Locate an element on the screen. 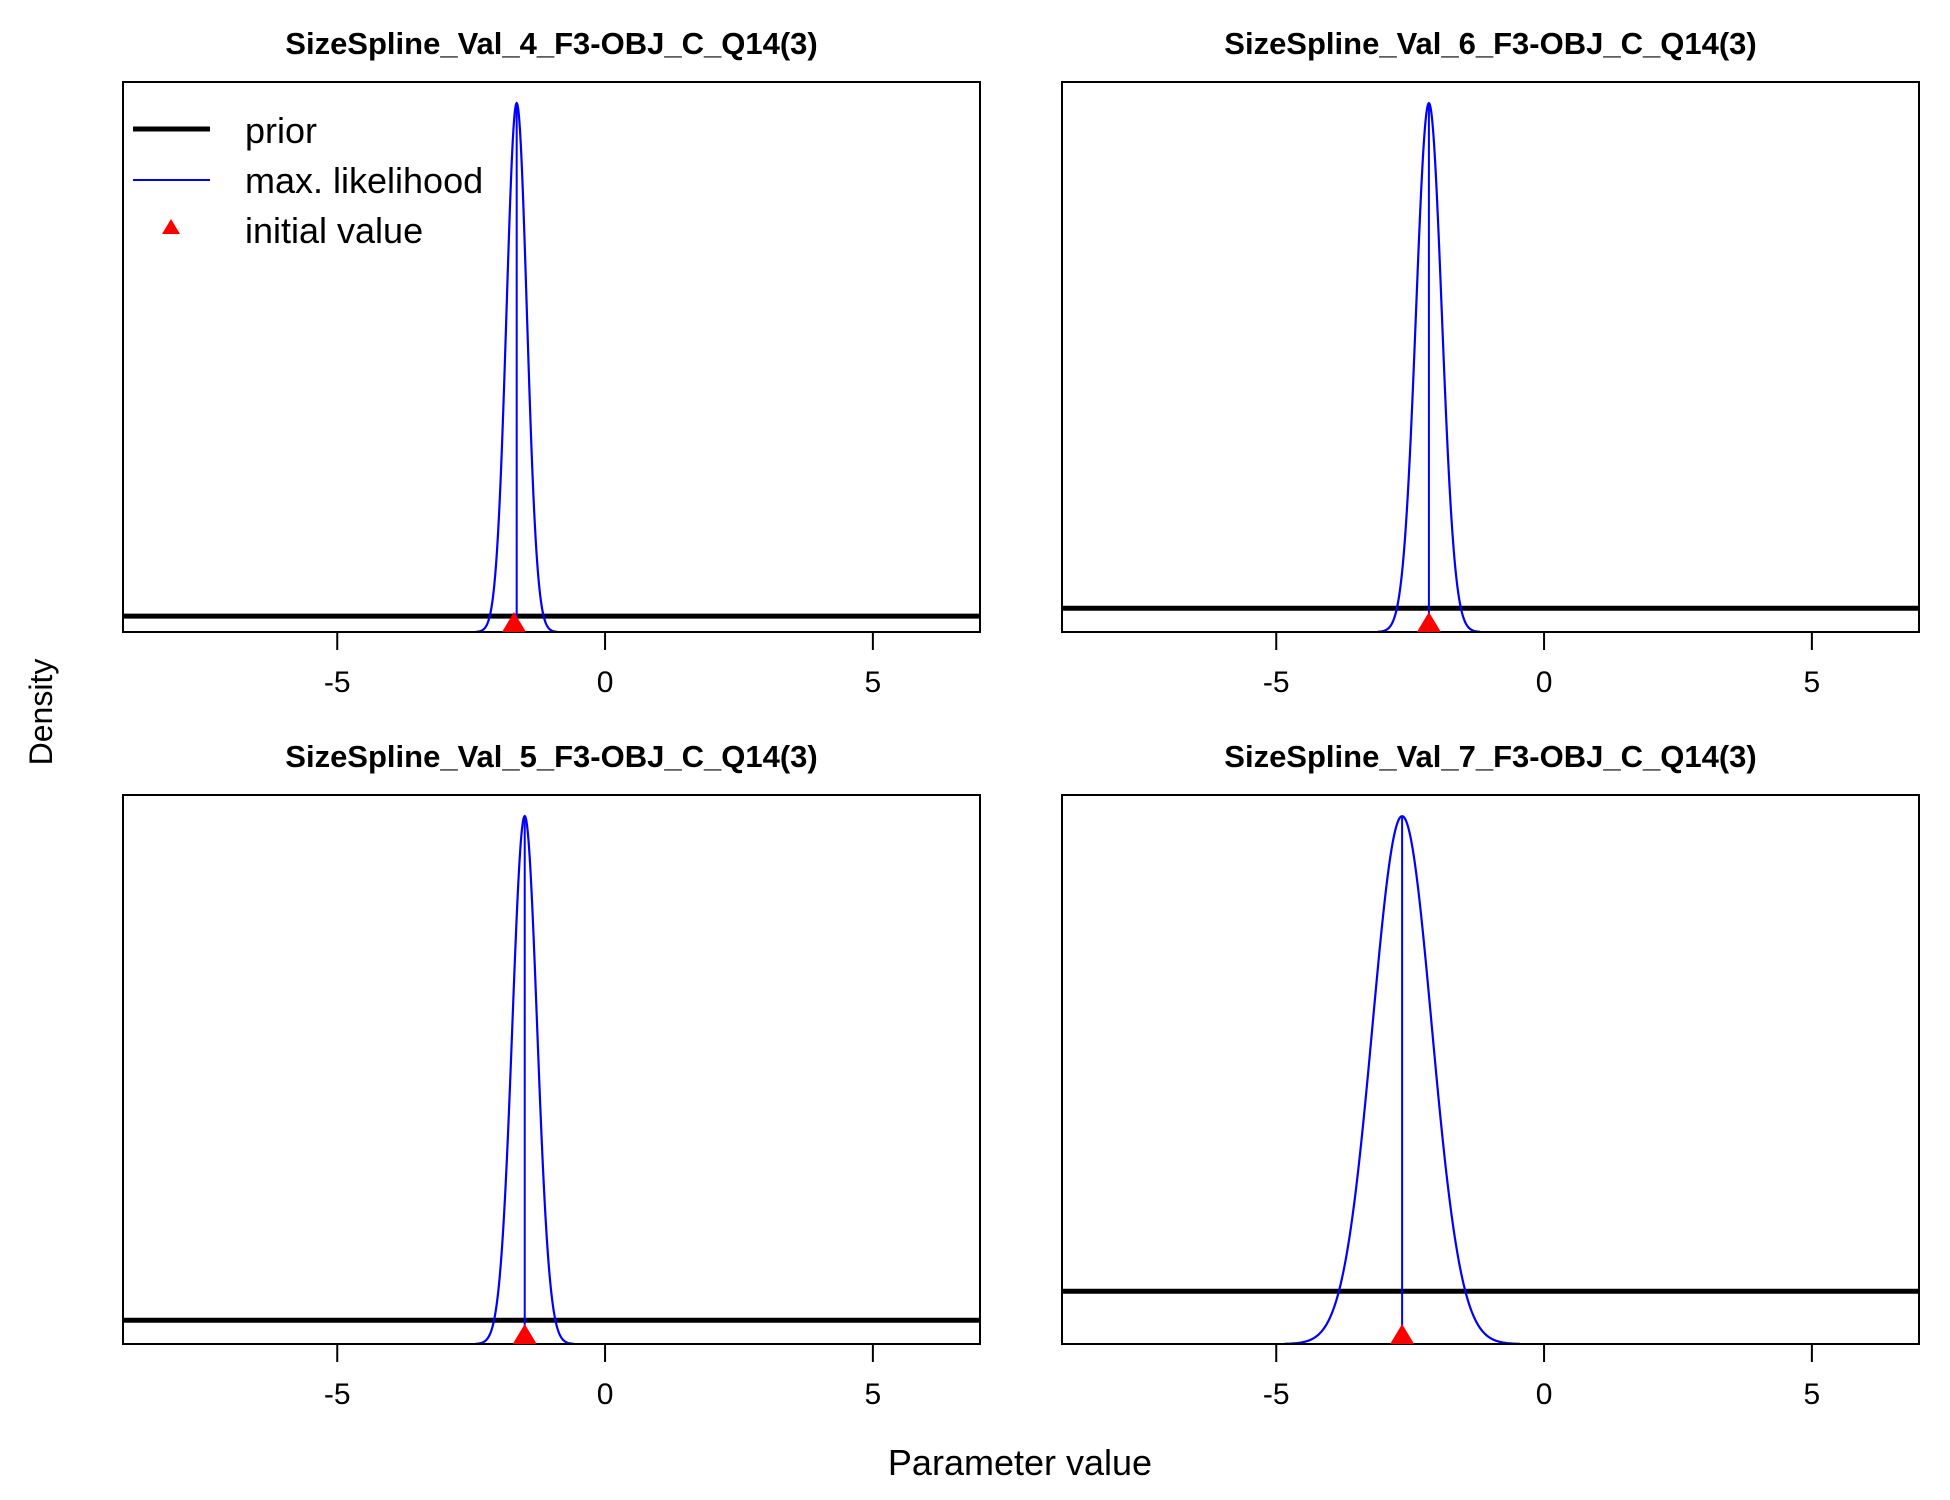 The image size is (1950, 1500). legend: prior max. likelihood initial value is located at coordinates (308, 180).